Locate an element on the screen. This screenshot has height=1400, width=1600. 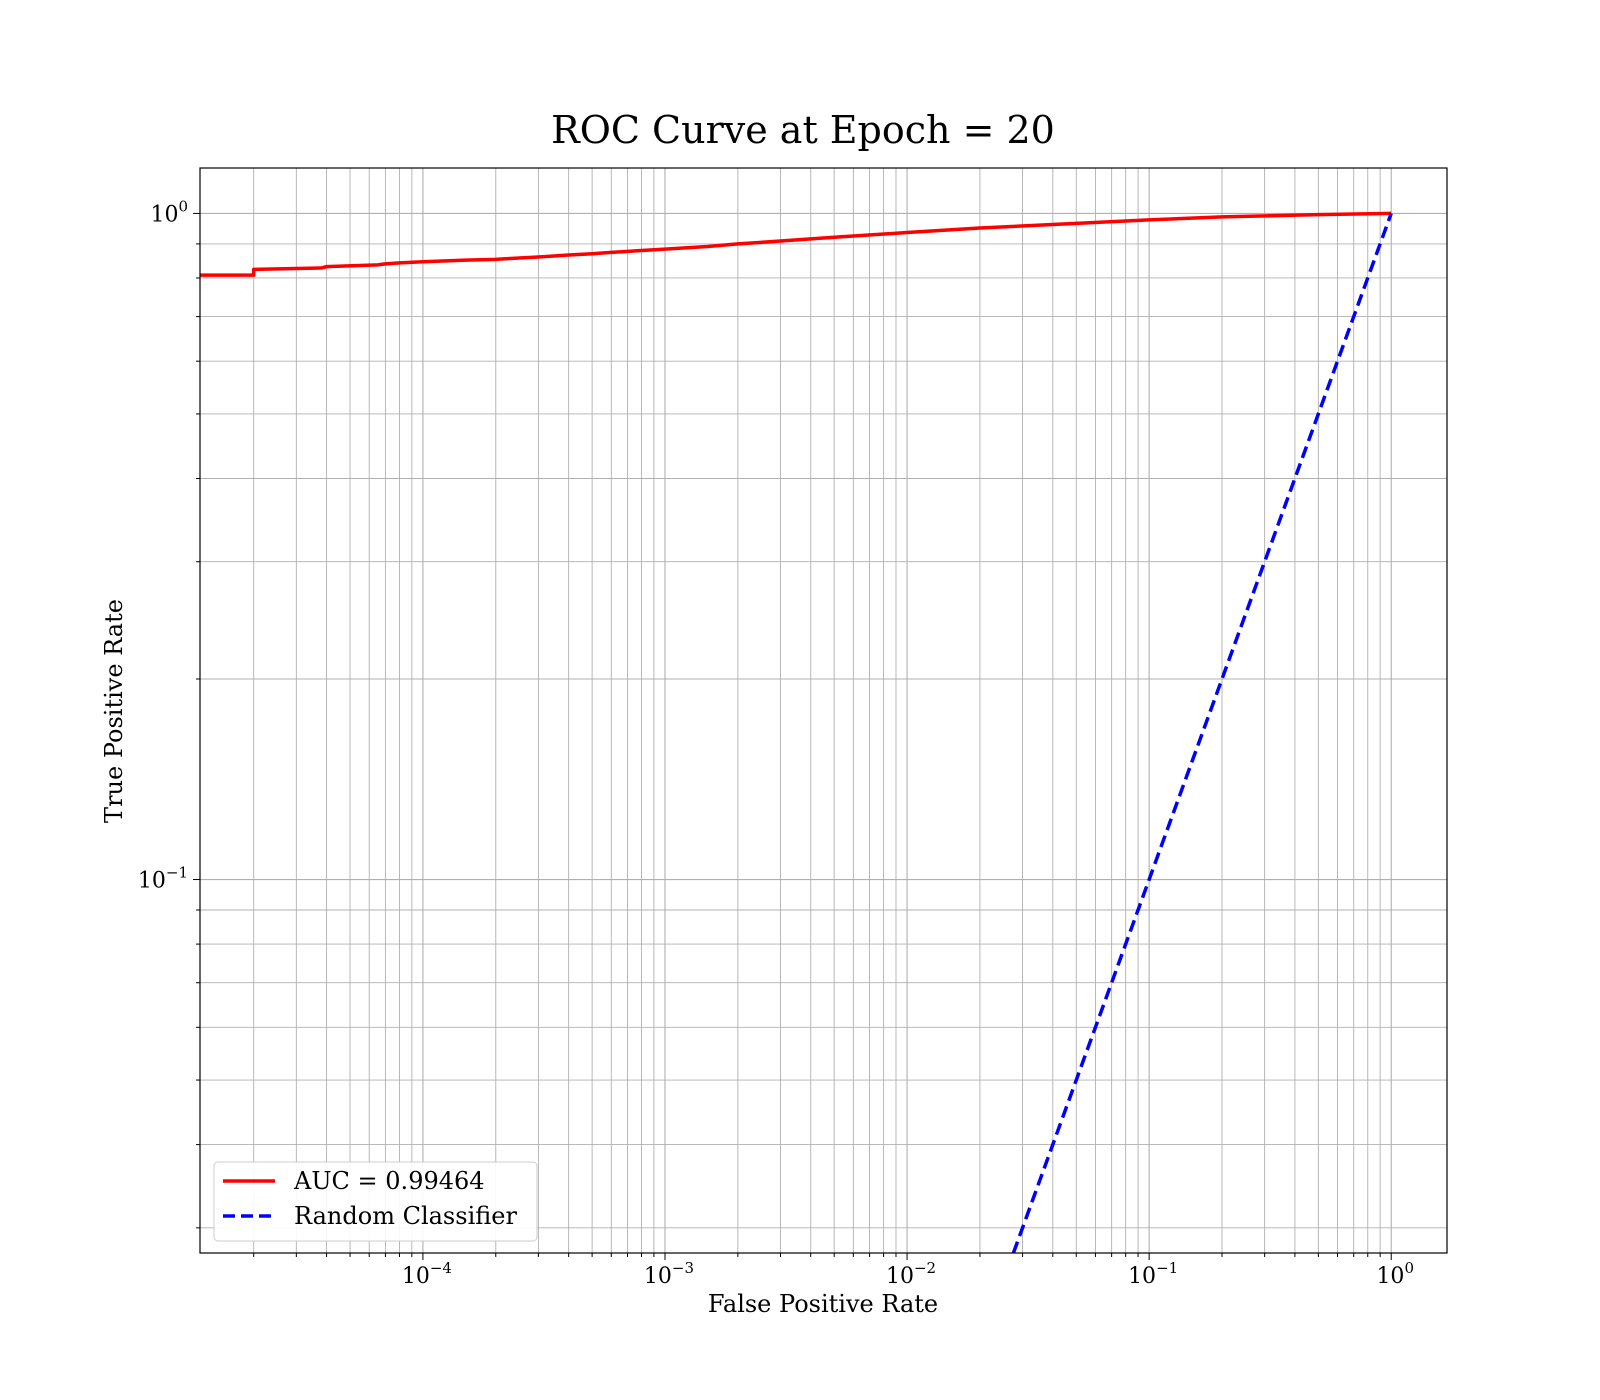
y-tick-label: 10⁻¹ is located at coordinates (163, 879).